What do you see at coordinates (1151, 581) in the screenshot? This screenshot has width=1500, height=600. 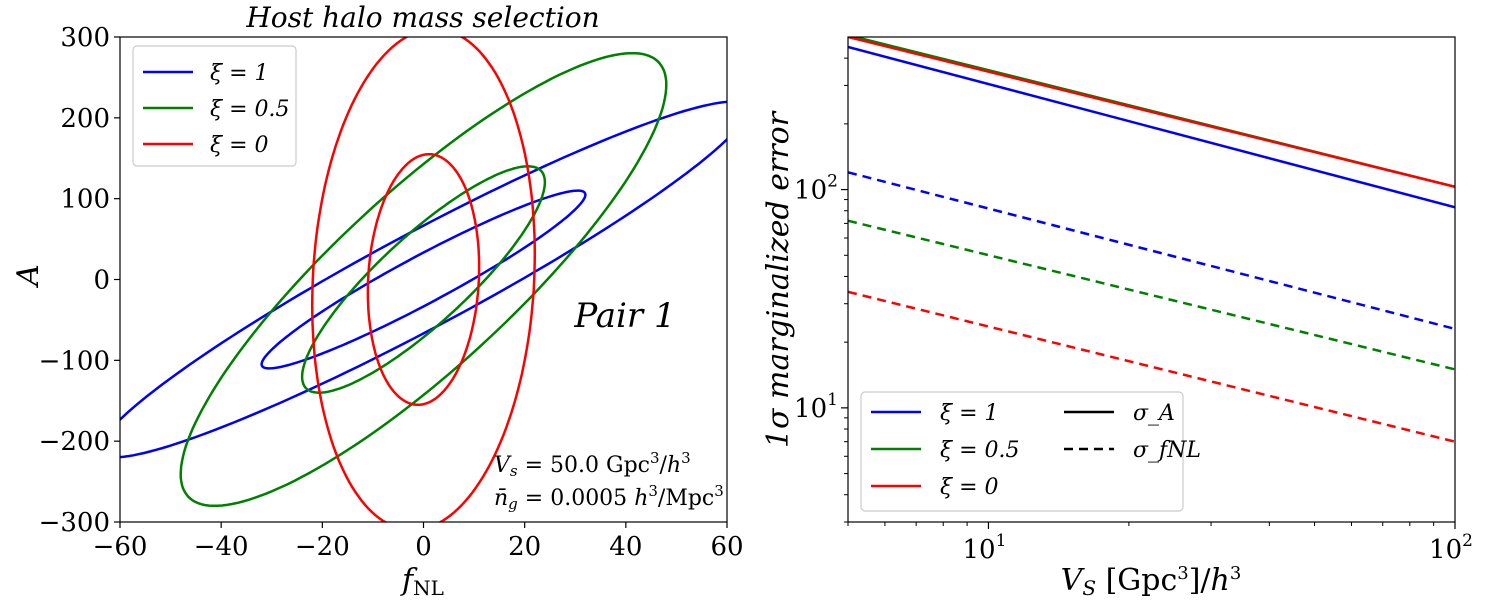 I see `right-x-axis-label: VS [Gpc3]/h3` at bounding box center [1151, 581].